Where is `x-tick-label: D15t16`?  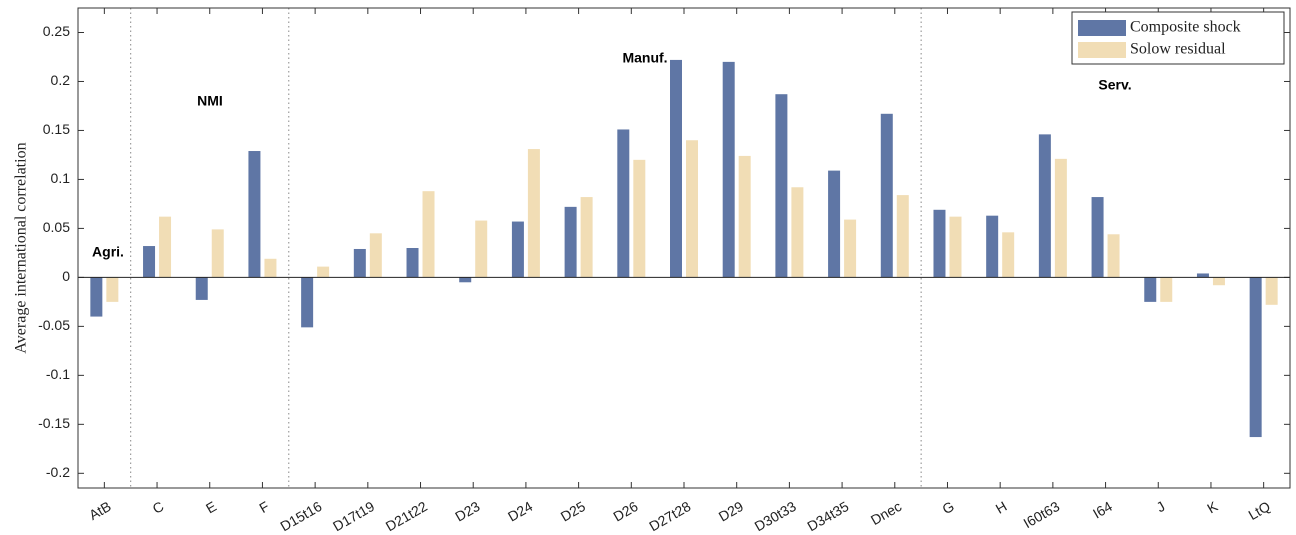
x-tick-label: D15t16 is located at coordinates (300, 516).